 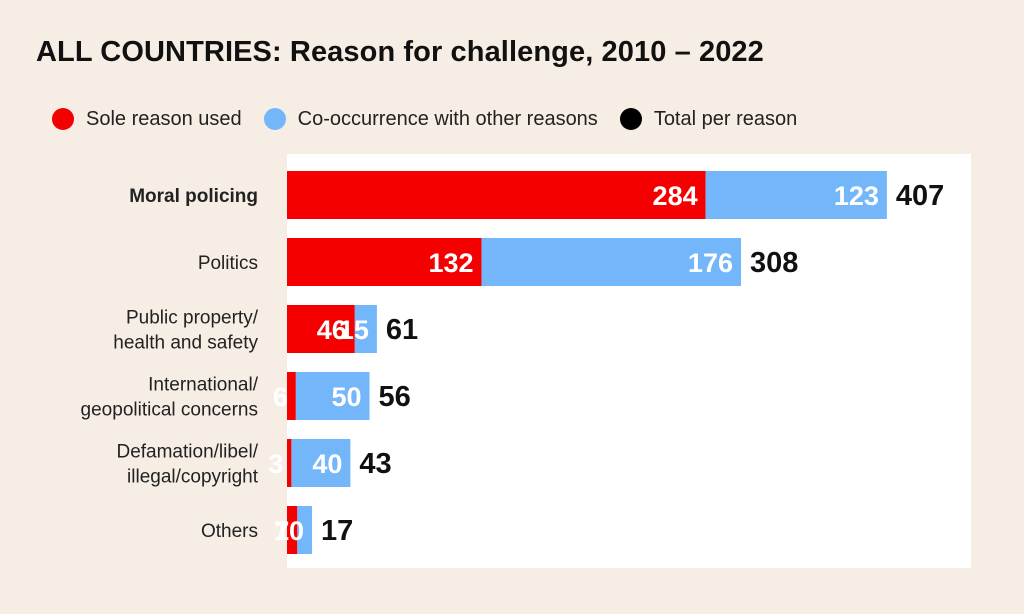 I want to click on legend-swatch-cooccurrence, so click(x=274, y=119).